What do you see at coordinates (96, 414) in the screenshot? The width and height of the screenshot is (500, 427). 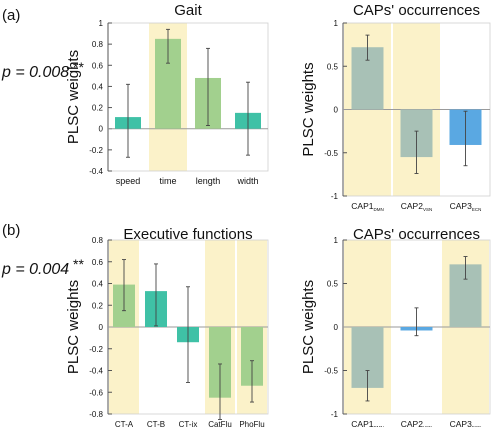 I see `panel-c-ytick-label: -0.8` at bounding box center [96, 414].